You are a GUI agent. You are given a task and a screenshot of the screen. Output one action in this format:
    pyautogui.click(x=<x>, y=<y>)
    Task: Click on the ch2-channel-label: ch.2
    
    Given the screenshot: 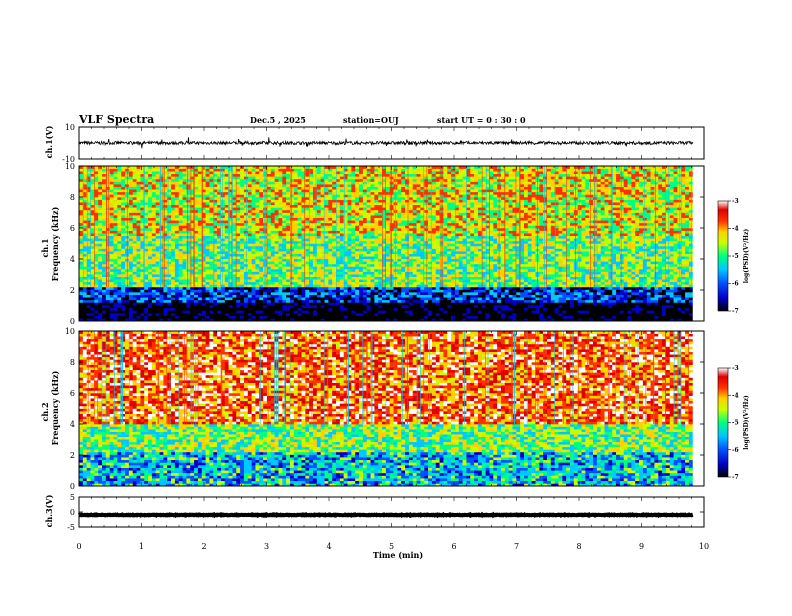 What is the action you would take?
    pyautogui.click(x=45, y=411)
    